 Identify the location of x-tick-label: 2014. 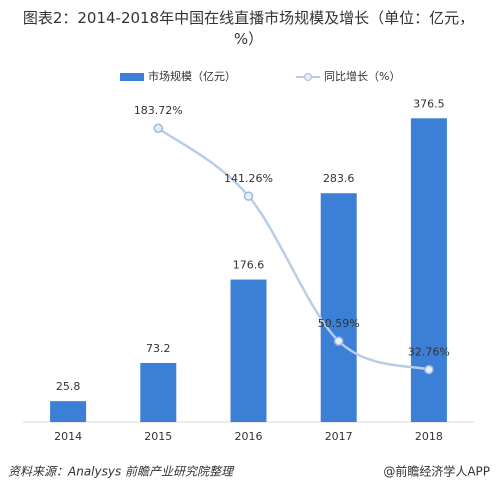
(68, 436).